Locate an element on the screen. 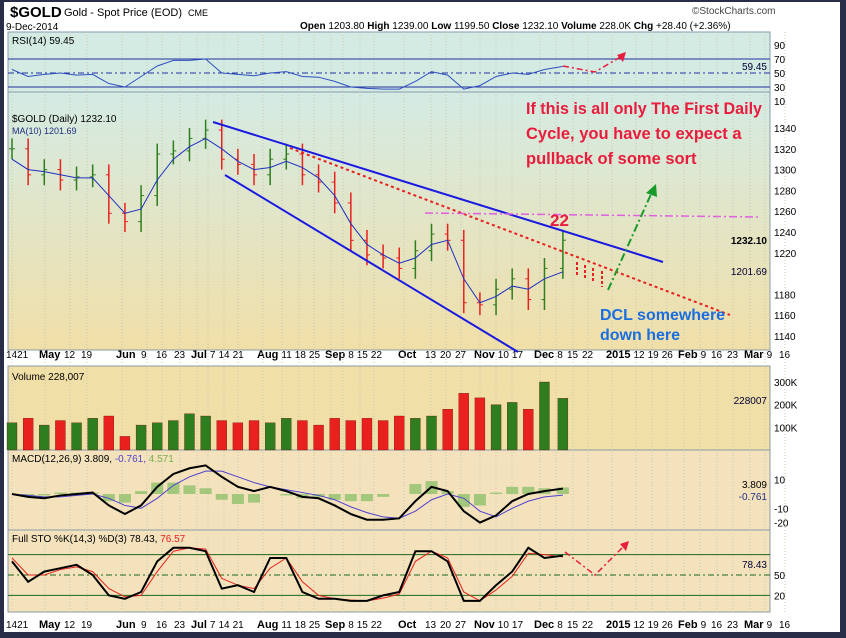  dcl-text: down here is located at coordinates (640, 335).